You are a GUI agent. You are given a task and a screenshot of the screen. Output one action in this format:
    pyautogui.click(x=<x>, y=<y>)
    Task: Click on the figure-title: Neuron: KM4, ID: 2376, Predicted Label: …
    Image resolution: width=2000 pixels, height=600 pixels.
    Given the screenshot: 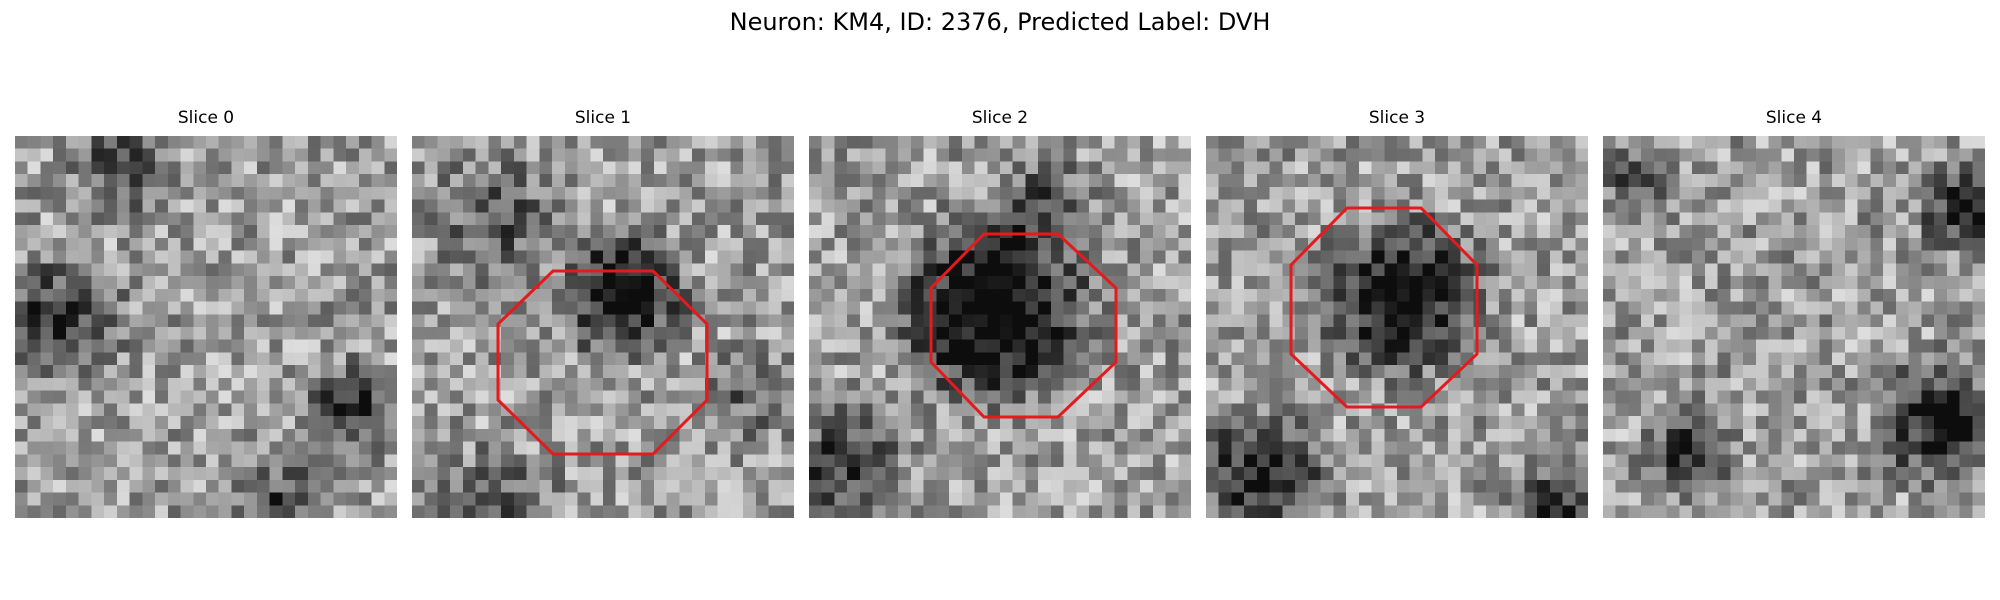 What is the action you would take?
    pyautogui.click(x=1000, y=22)
    